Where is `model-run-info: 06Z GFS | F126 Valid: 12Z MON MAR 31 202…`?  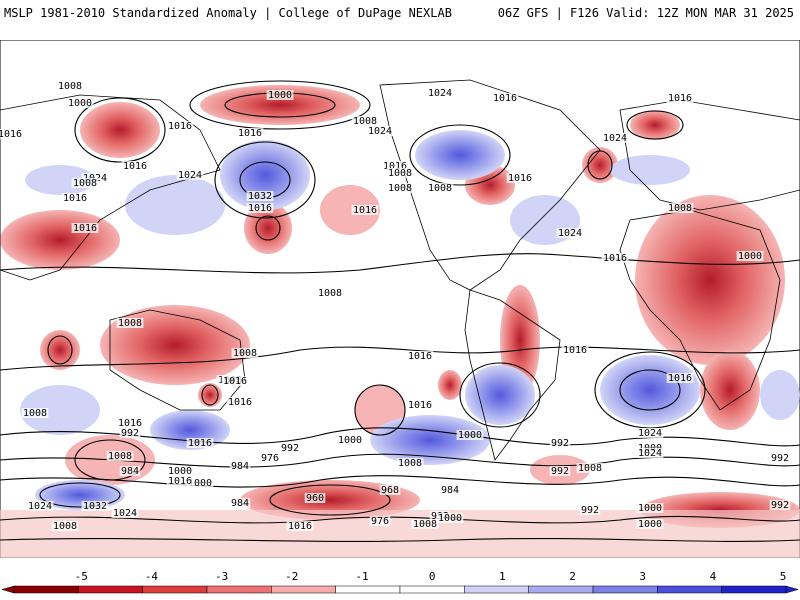 model-run-info: 06Z GFS | F126 Valid: 12Z MON MAR 31 202… is located at coordinates (645, 13).